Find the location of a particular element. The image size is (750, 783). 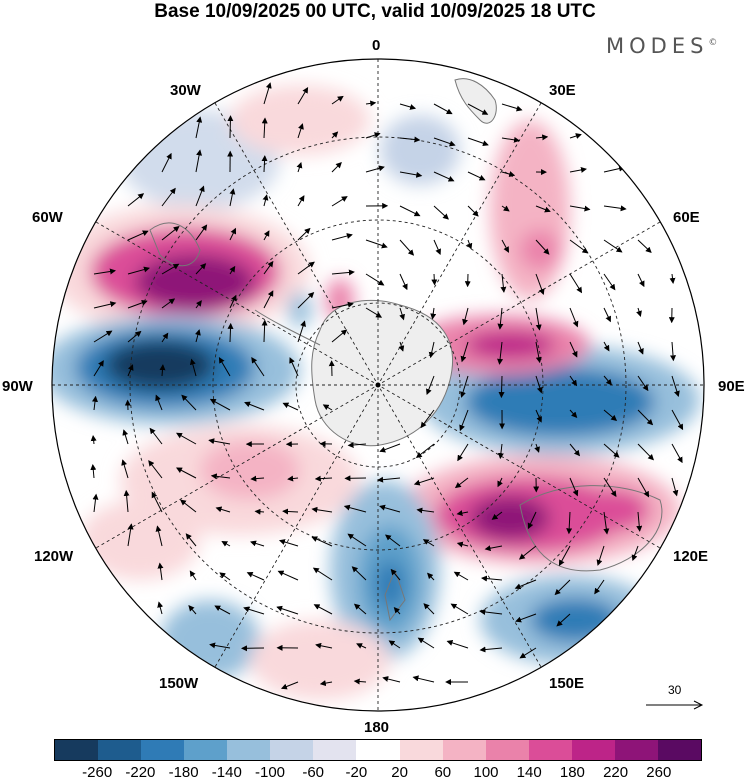

colorbar-tick-label: 60 is located at coordinates (443, 772).